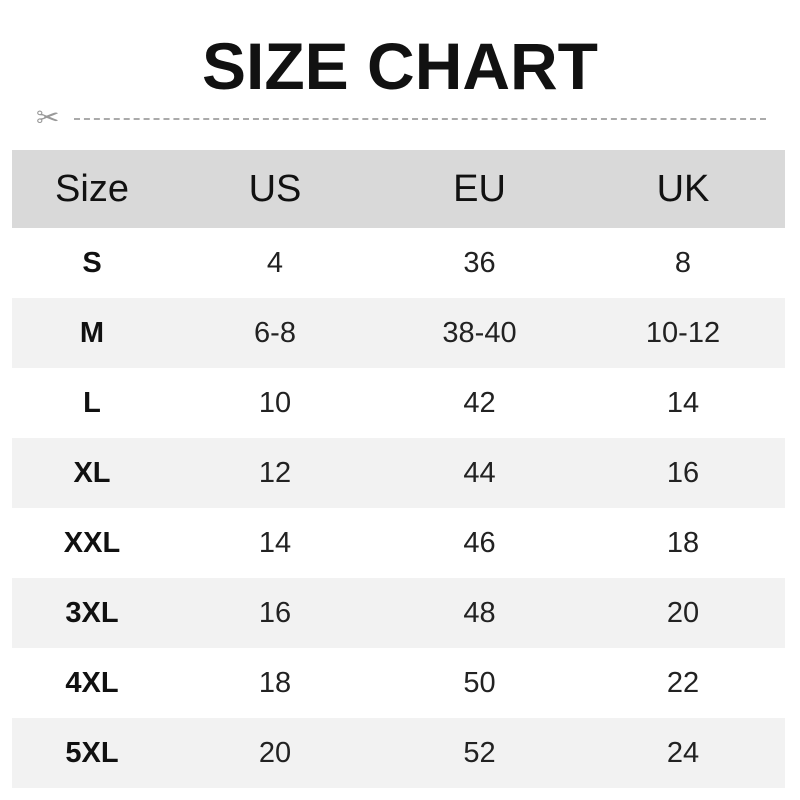  Describe the element at coordinates (398, 473) in the screenshot. I see `table-row: XL 12 44 16` at that location.